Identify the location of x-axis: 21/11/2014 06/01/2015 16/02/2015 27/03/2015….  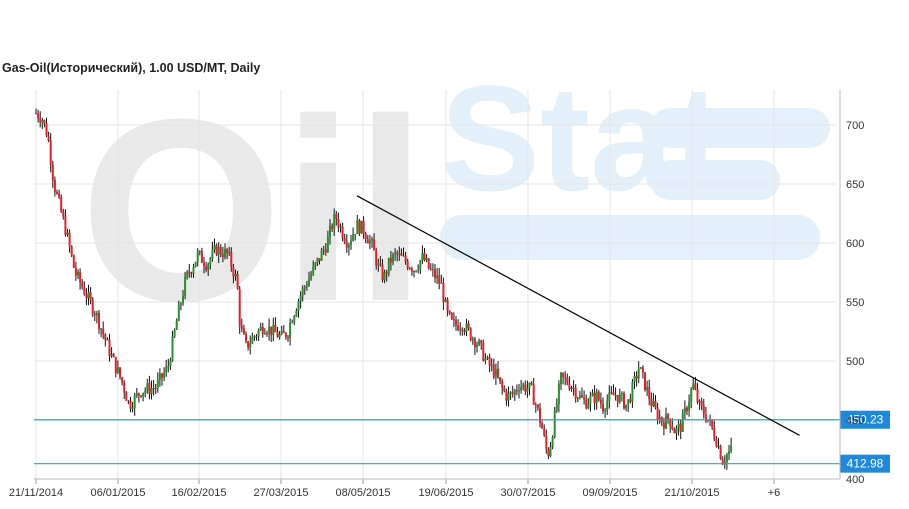
(424, 488).